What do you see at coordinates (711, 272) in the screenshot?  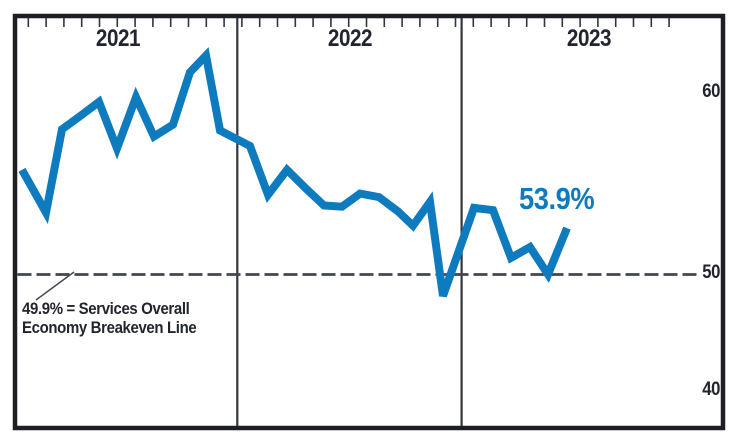 I see `yaxis-label-50: 50` at bounding box center [711, 272].